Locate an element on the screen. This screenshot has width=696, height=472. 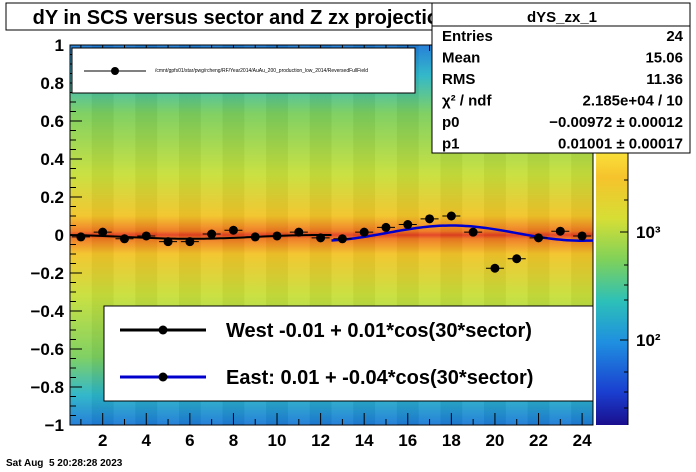
y-tick-label: −0.2 is located at coordinates (47, 273).